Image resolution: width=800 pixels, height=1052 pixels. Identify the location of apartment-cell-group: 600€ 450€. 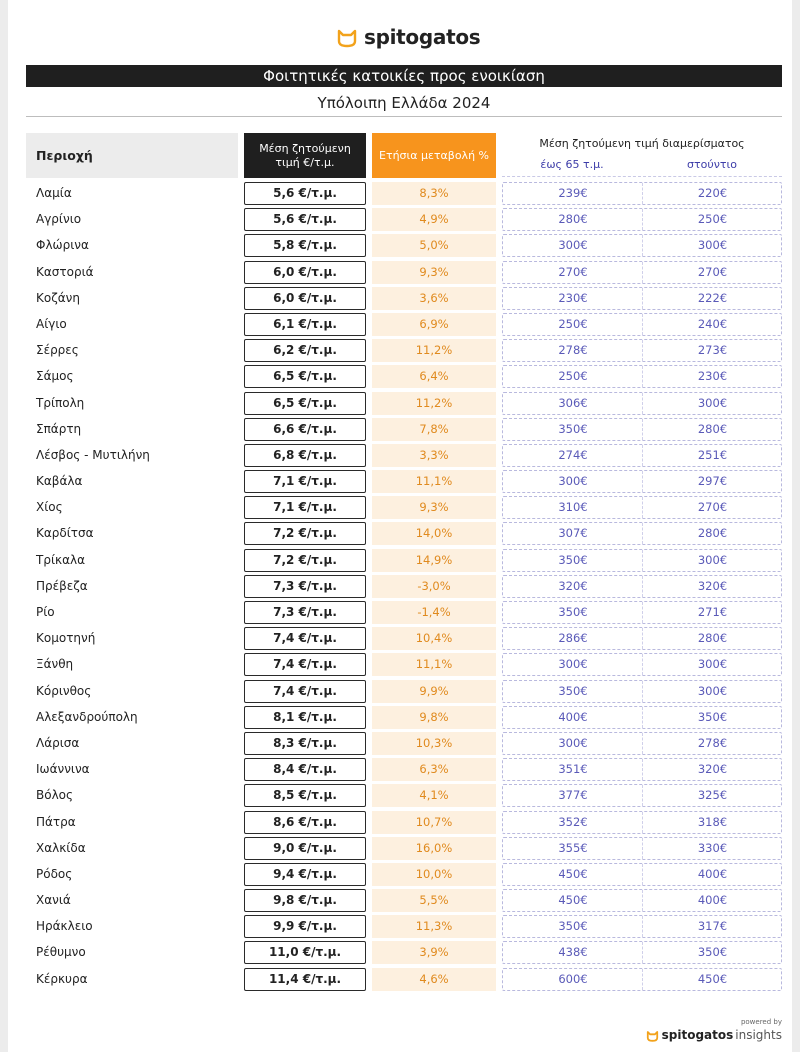
(642, 979).